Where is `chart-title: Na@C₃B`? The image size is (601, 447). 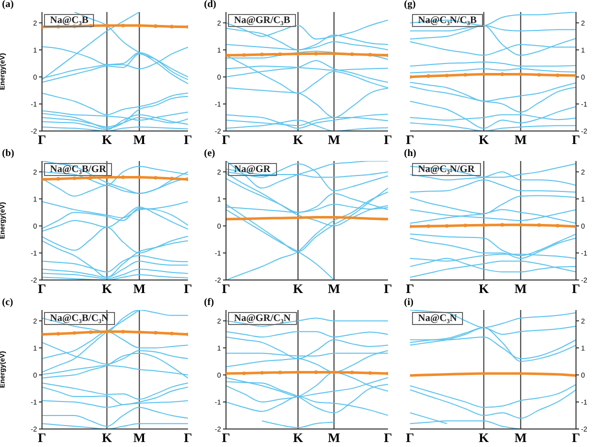
chart-title: Na@C₃B is located at coordinates (69, 20).